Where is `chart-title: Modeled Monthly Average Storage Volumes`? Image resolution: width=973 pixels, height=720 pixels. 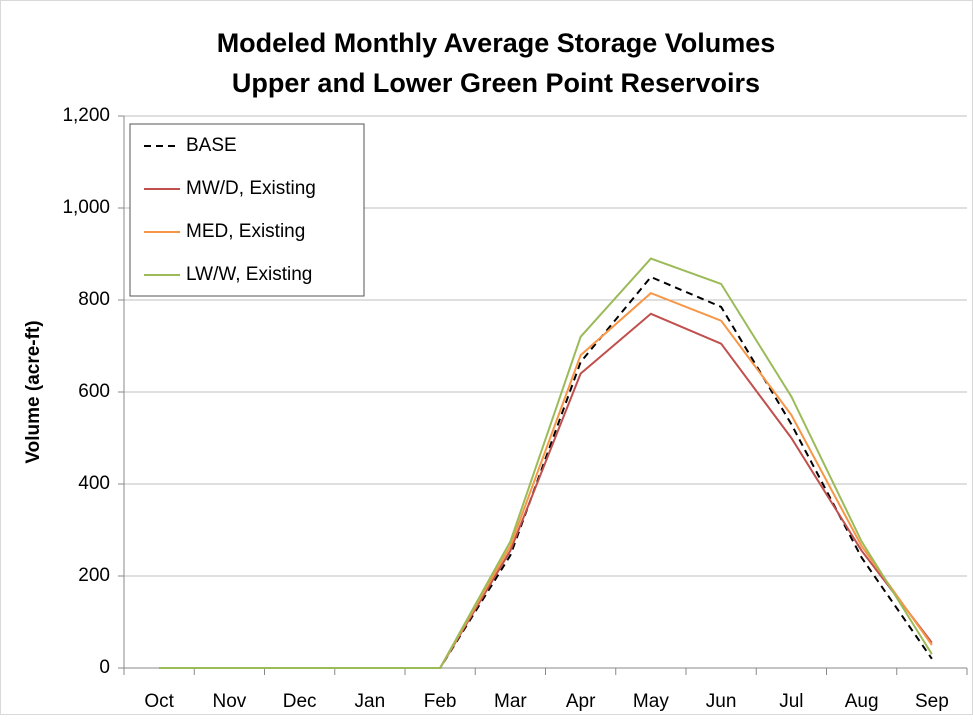 chart-title: Modeled Monthly Average Storage Volumes is located at coordinates (496, 43).